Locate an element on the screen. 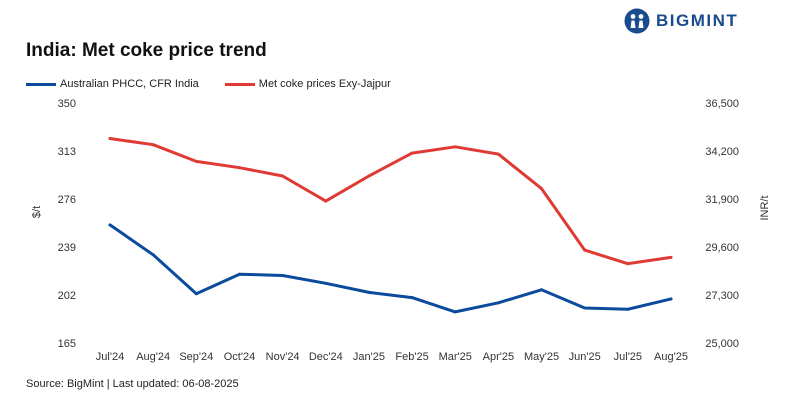 Image resolution: width=800 pixels, height=404 pixels. brand-name: BIGMINT is located at coordinates (697, 20).